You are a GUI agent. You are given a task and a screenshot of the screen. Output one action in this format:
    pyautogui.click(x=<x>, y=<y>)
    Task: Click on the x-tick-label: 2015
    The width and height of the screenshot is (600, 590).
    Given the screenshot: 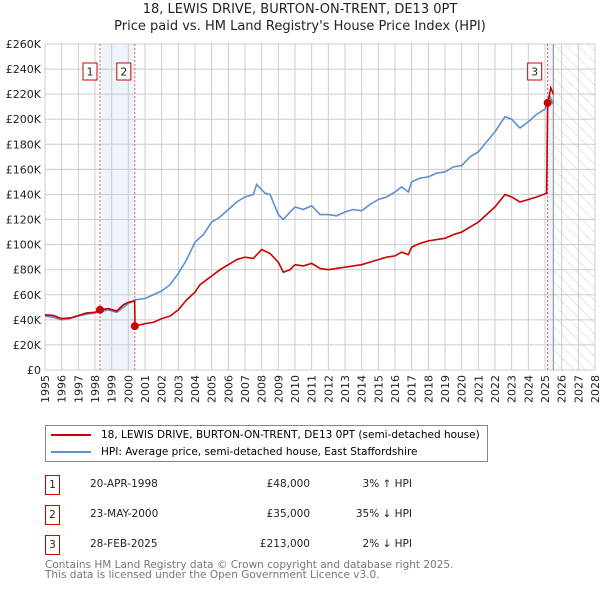 What is the action you would take?
    pyautogui.click(x=378, y=389)
    